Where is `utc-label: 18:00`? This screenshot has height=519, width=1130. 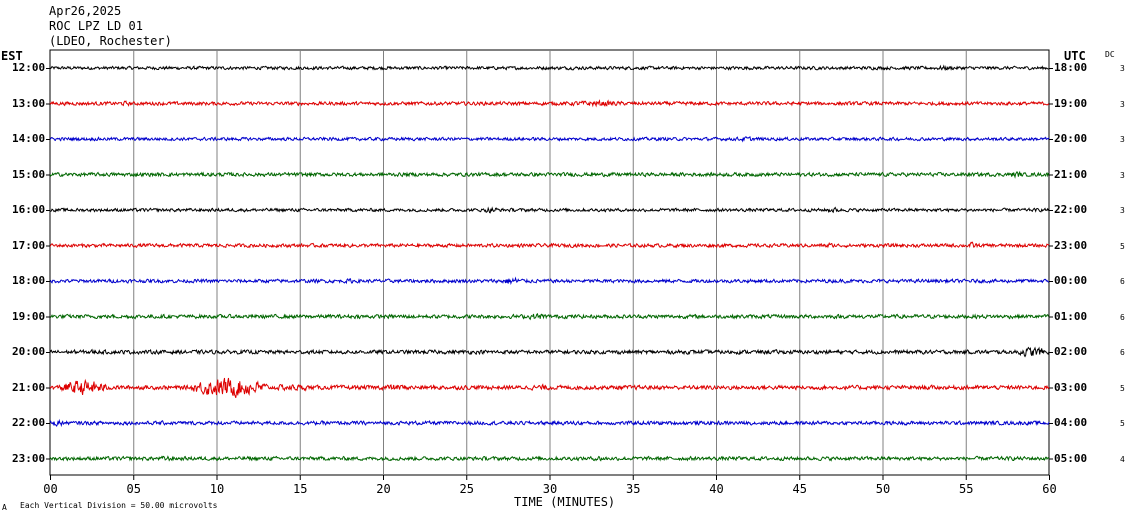 utc-label: 18:00 is located at coordinates (1071, 67).